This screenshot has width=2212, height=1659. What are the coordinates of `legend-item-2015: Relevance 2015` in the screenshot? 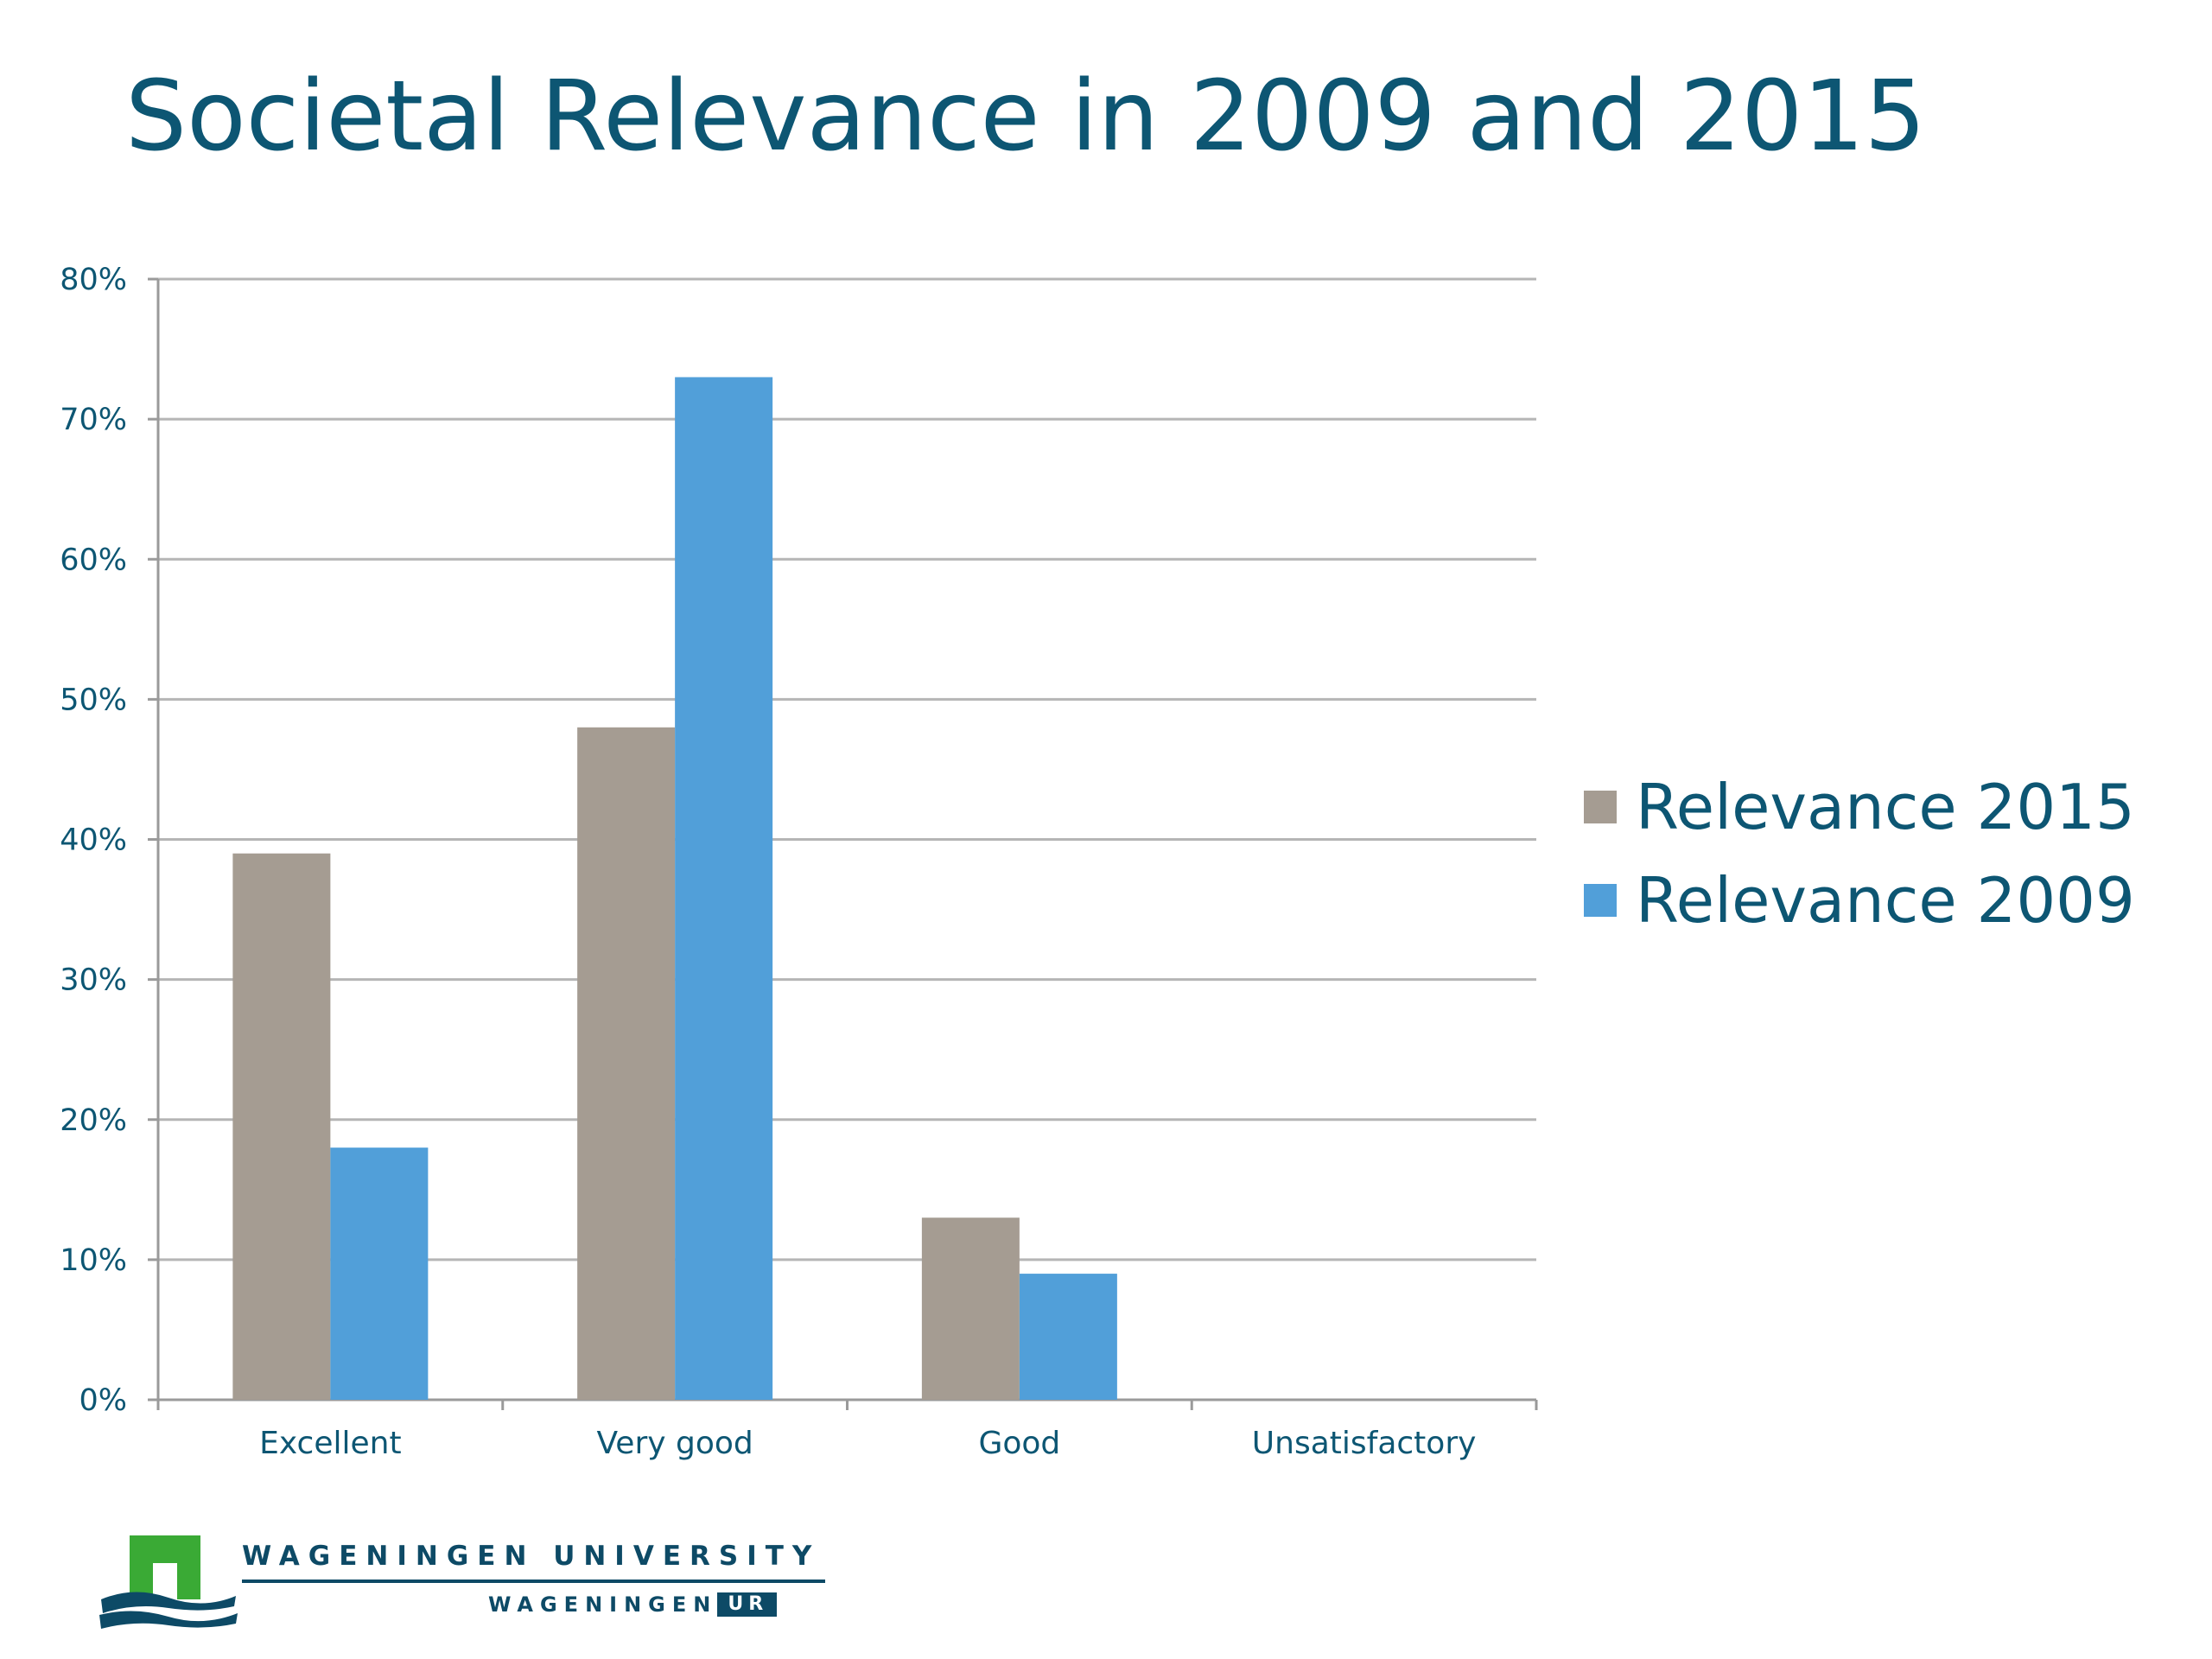 It's located at (1895, 807).